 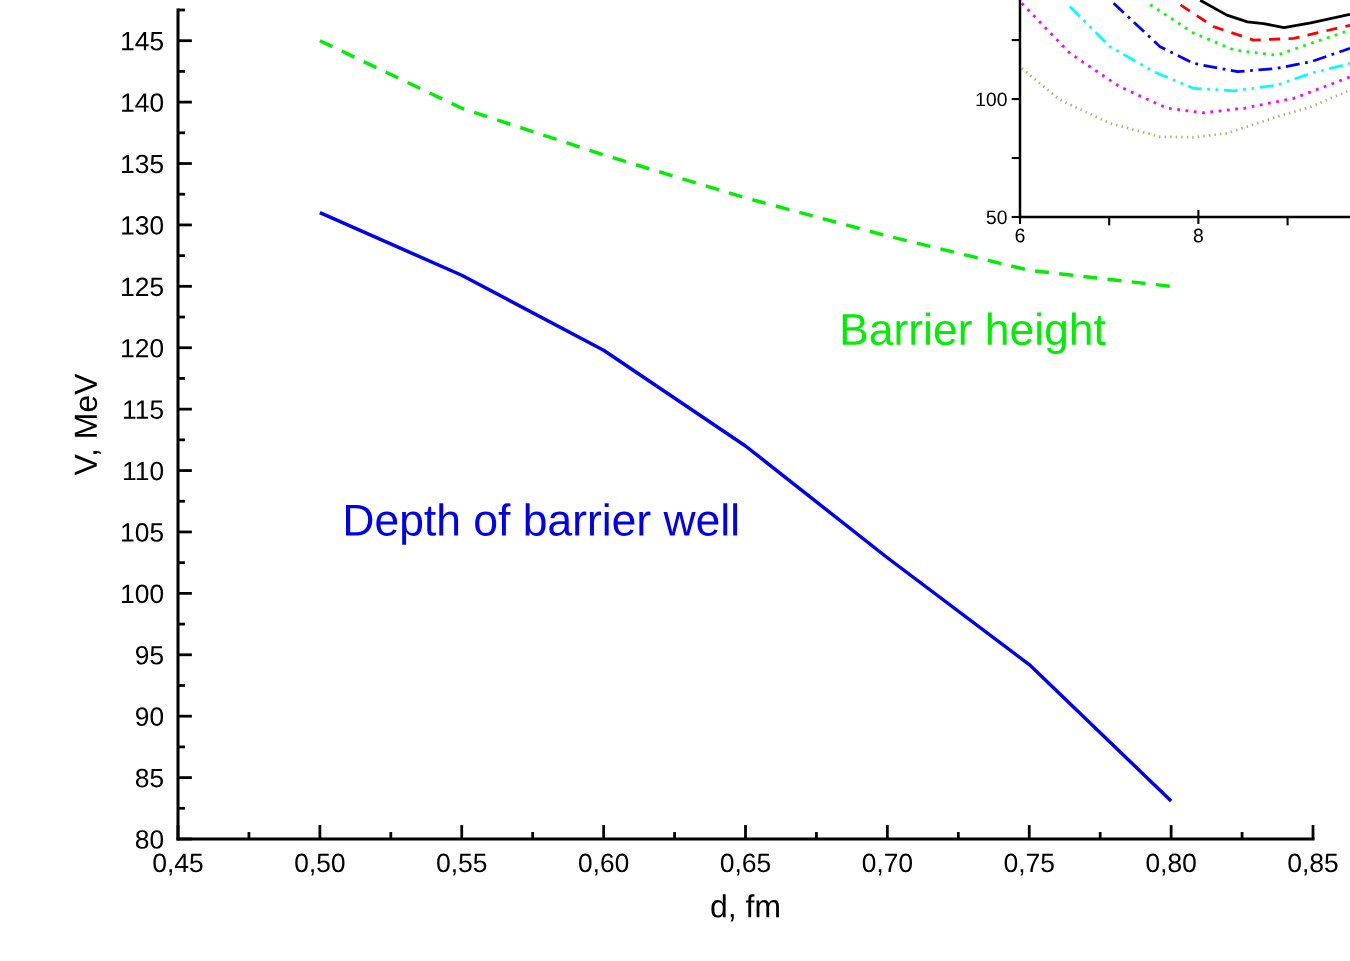 I want to click on x-tick-label: 6, so click(x=1020, y=235).